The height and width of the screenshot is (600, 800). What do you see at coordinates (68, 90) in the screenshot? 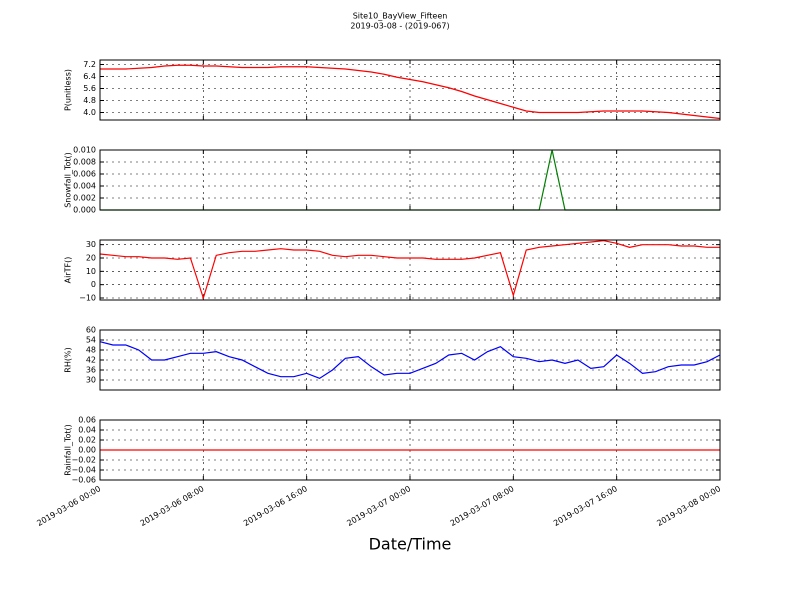
I see `y-axis-label: P(unitless)` at bounding box center [68, 90].